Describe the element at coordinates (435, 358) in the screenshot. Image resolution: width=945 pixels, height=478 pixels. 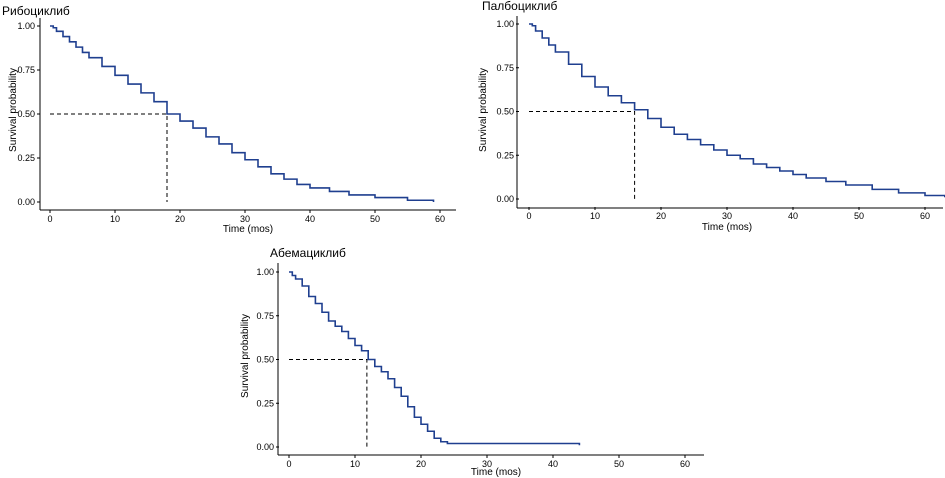
I see `panel-3-survival-curve` at that location.